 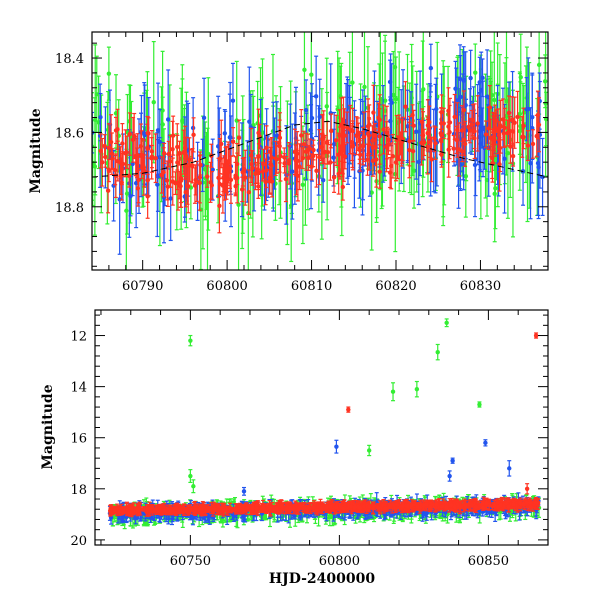 What do you see at coordinates (48, 426) in the screenshot?
I see `bottom-ylabel: Magnitude` at bounding box center [48, 426].